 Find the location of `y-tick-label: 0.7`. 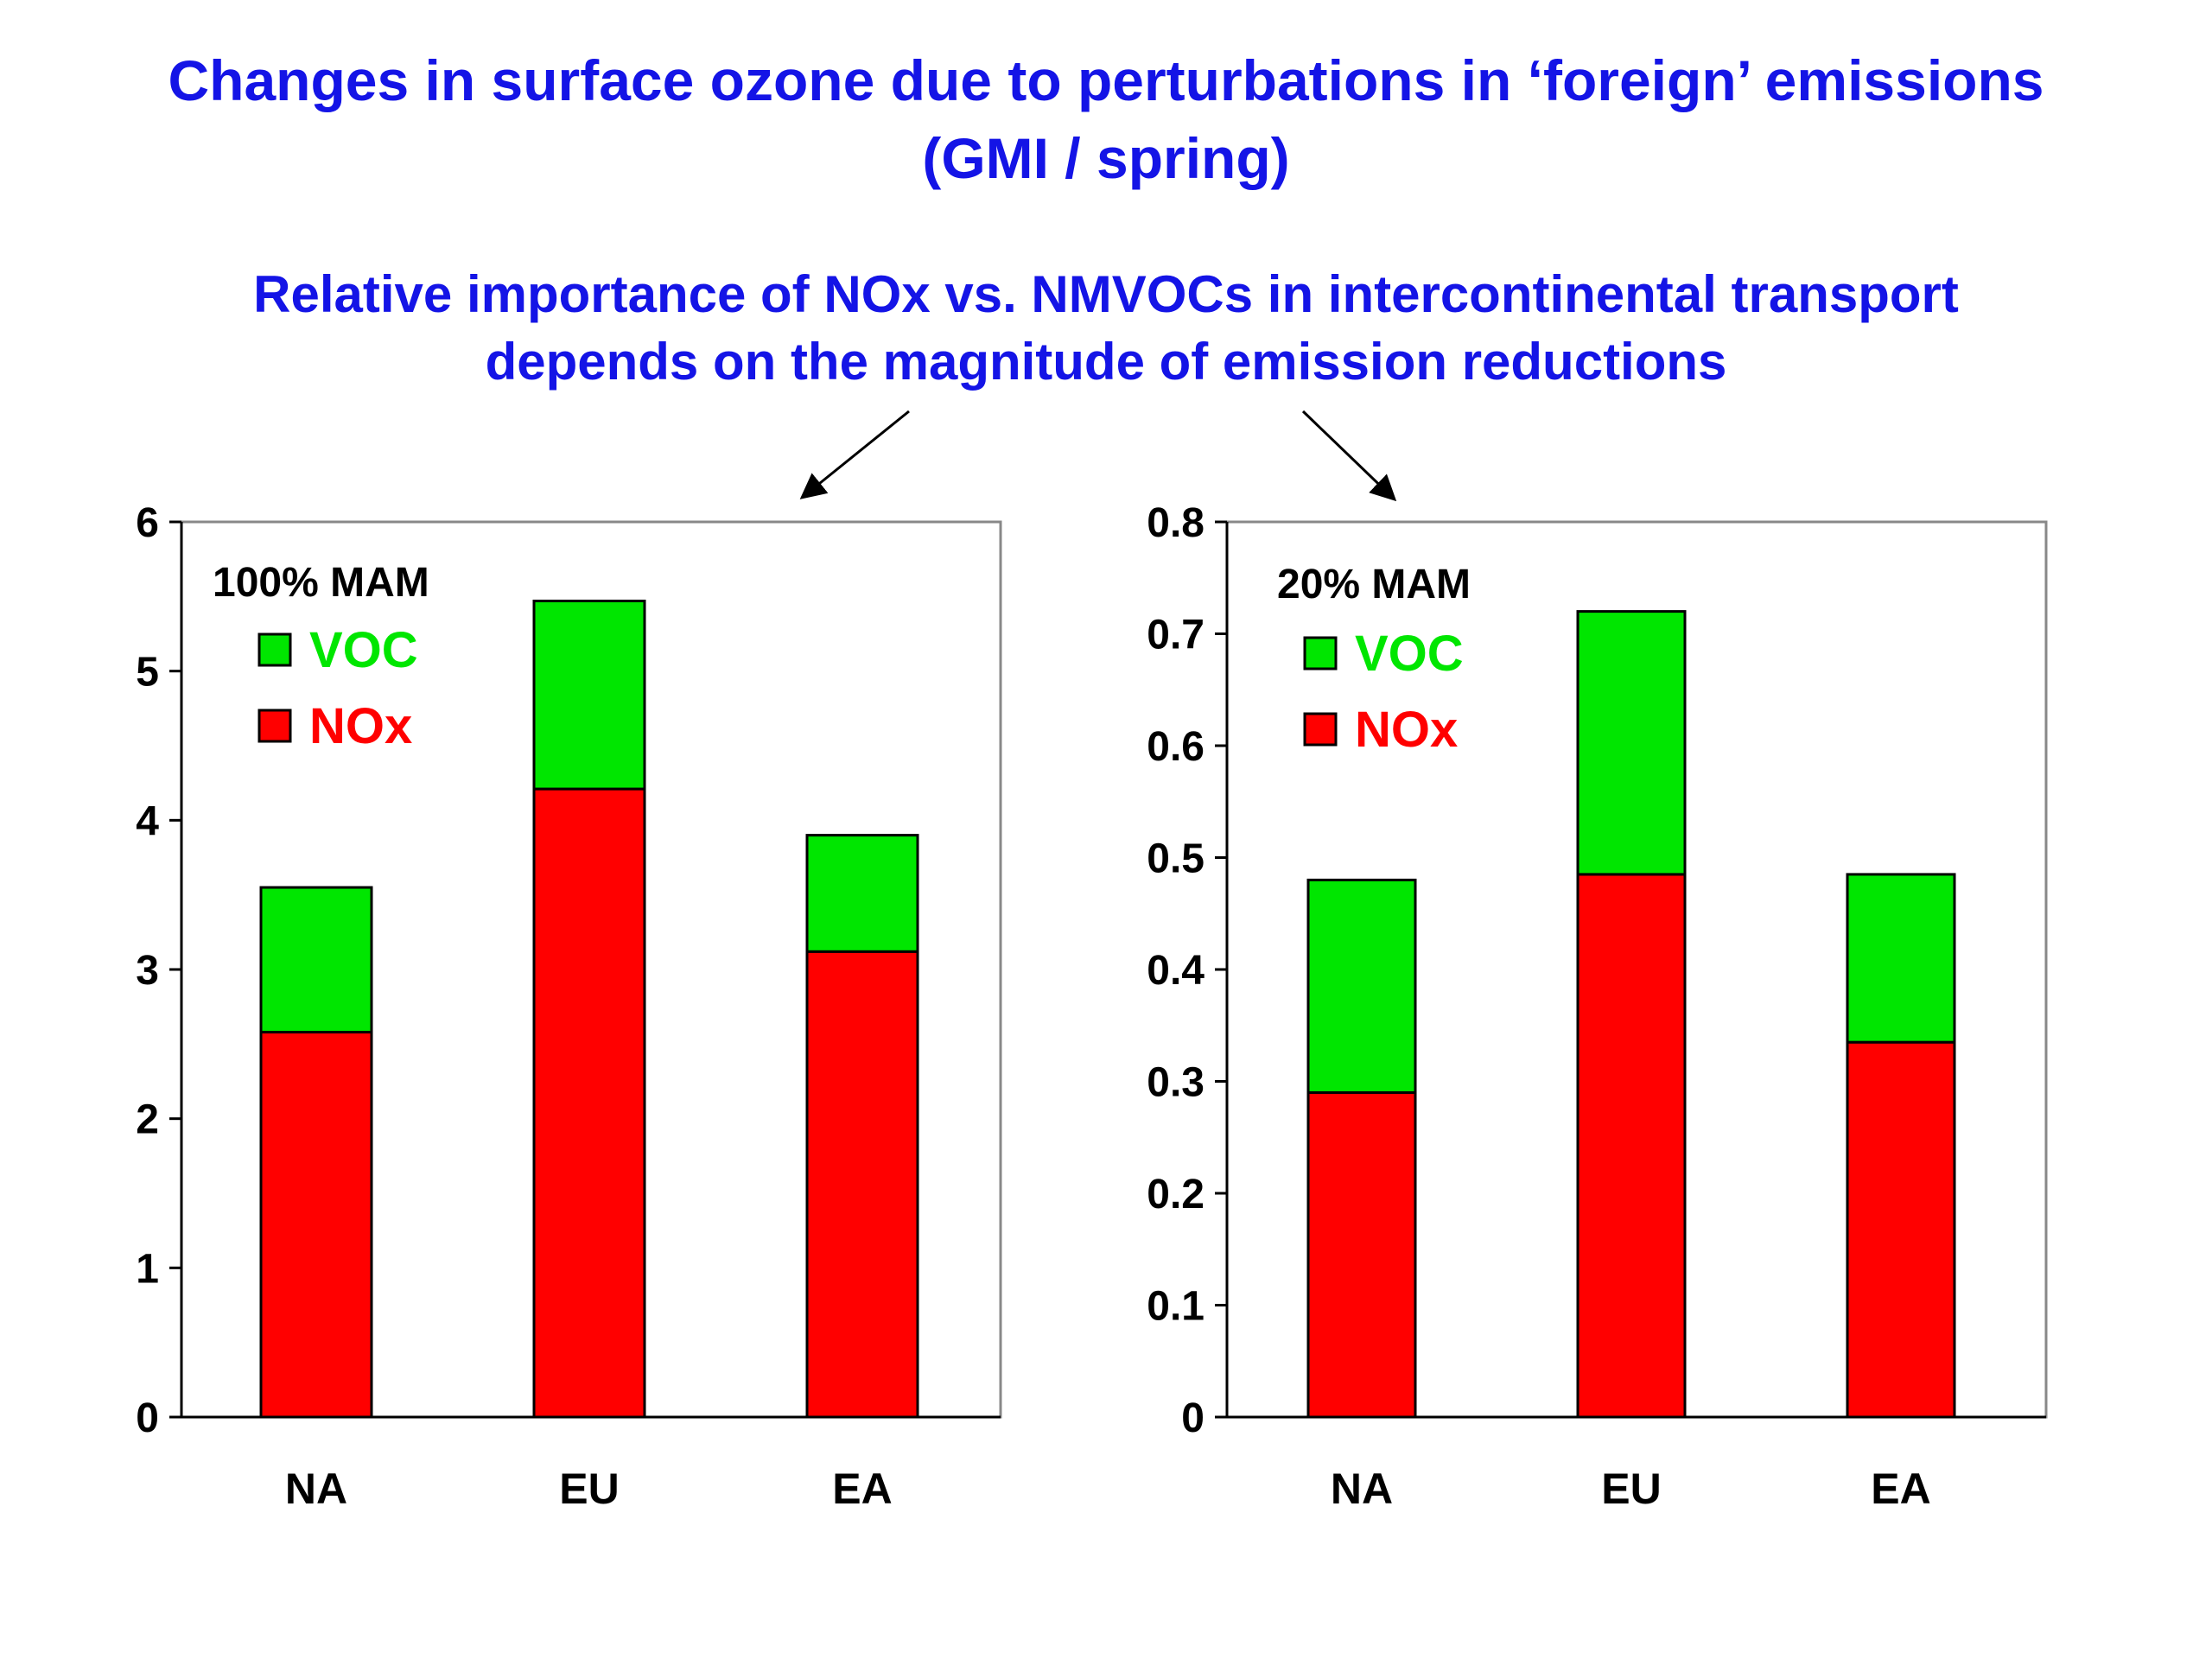

y-tick-label: 0.7 is located at coordinates (1176, 635).